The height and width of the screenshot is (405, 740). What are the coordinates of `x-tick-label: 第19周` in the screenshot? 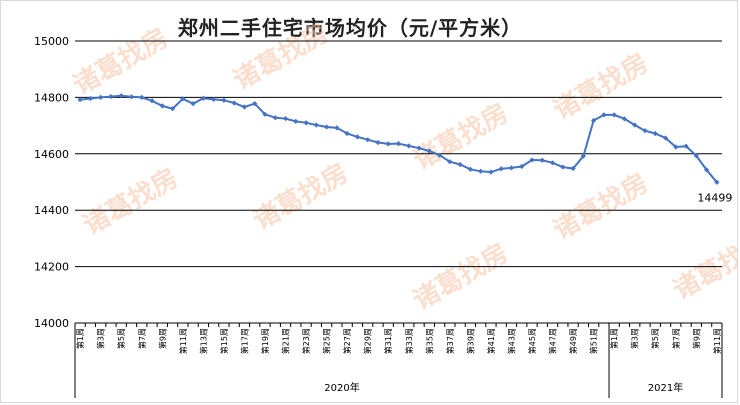 It's located at (265, 341).